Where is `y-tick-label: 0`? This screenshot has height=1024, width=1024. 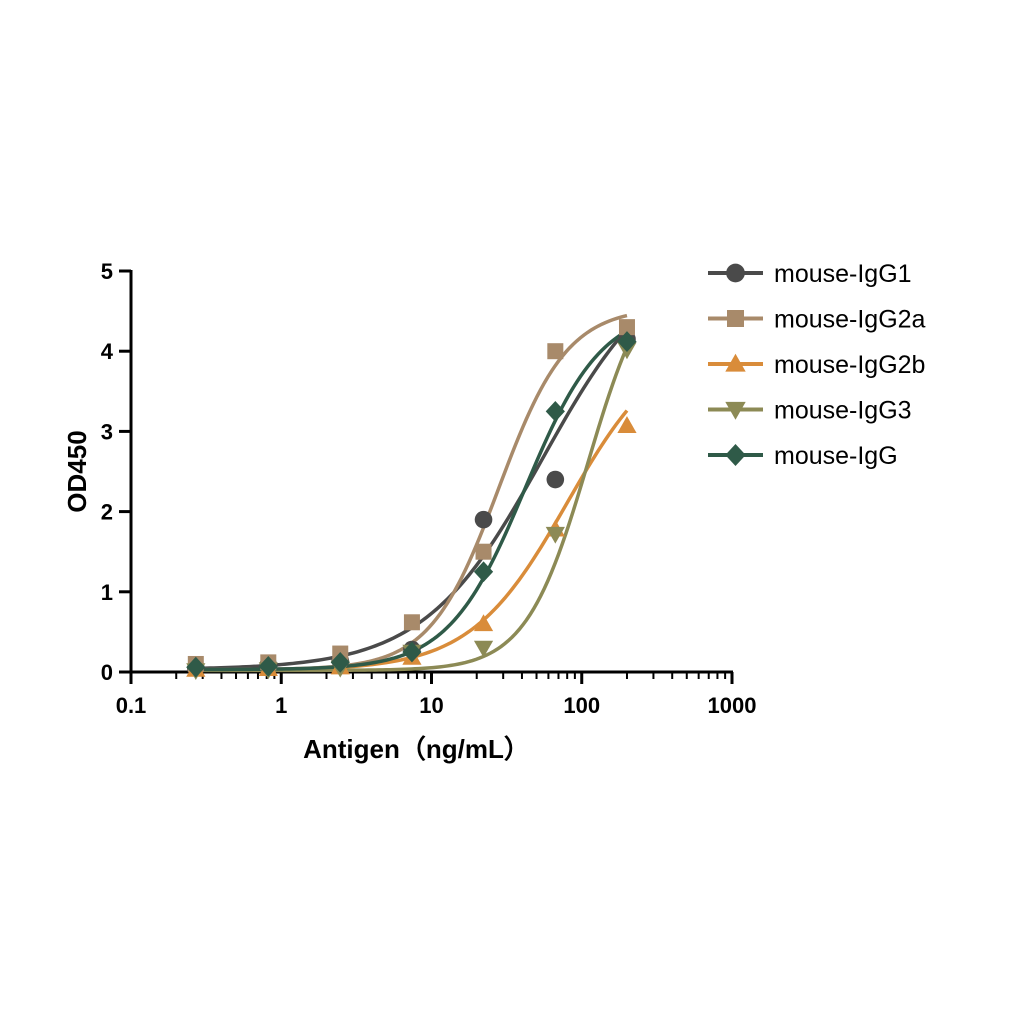 y-tick-label: 0 is located at coordinates (107, 672).